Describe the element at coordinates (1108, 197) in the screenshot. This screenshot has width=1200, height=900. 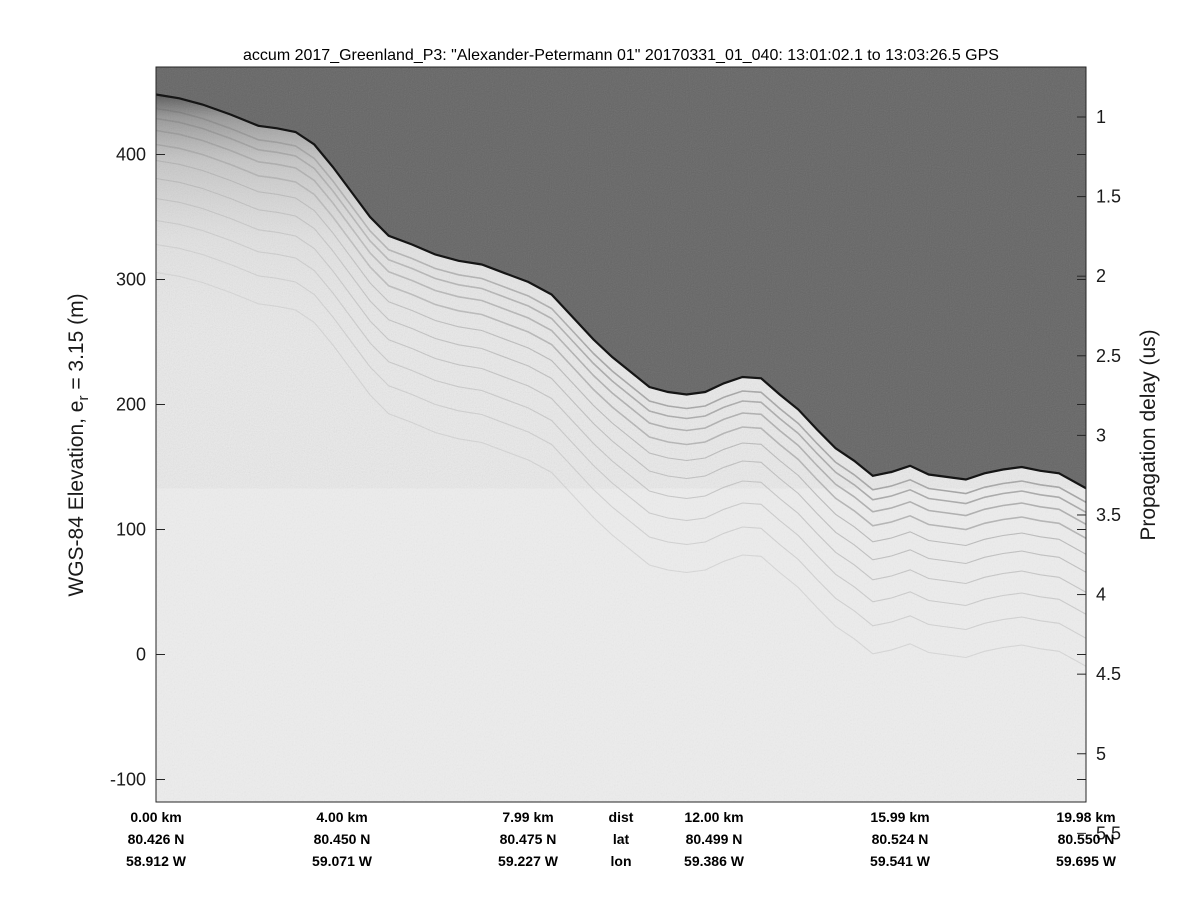
I see `right-tick-label: 1.5` at that location.